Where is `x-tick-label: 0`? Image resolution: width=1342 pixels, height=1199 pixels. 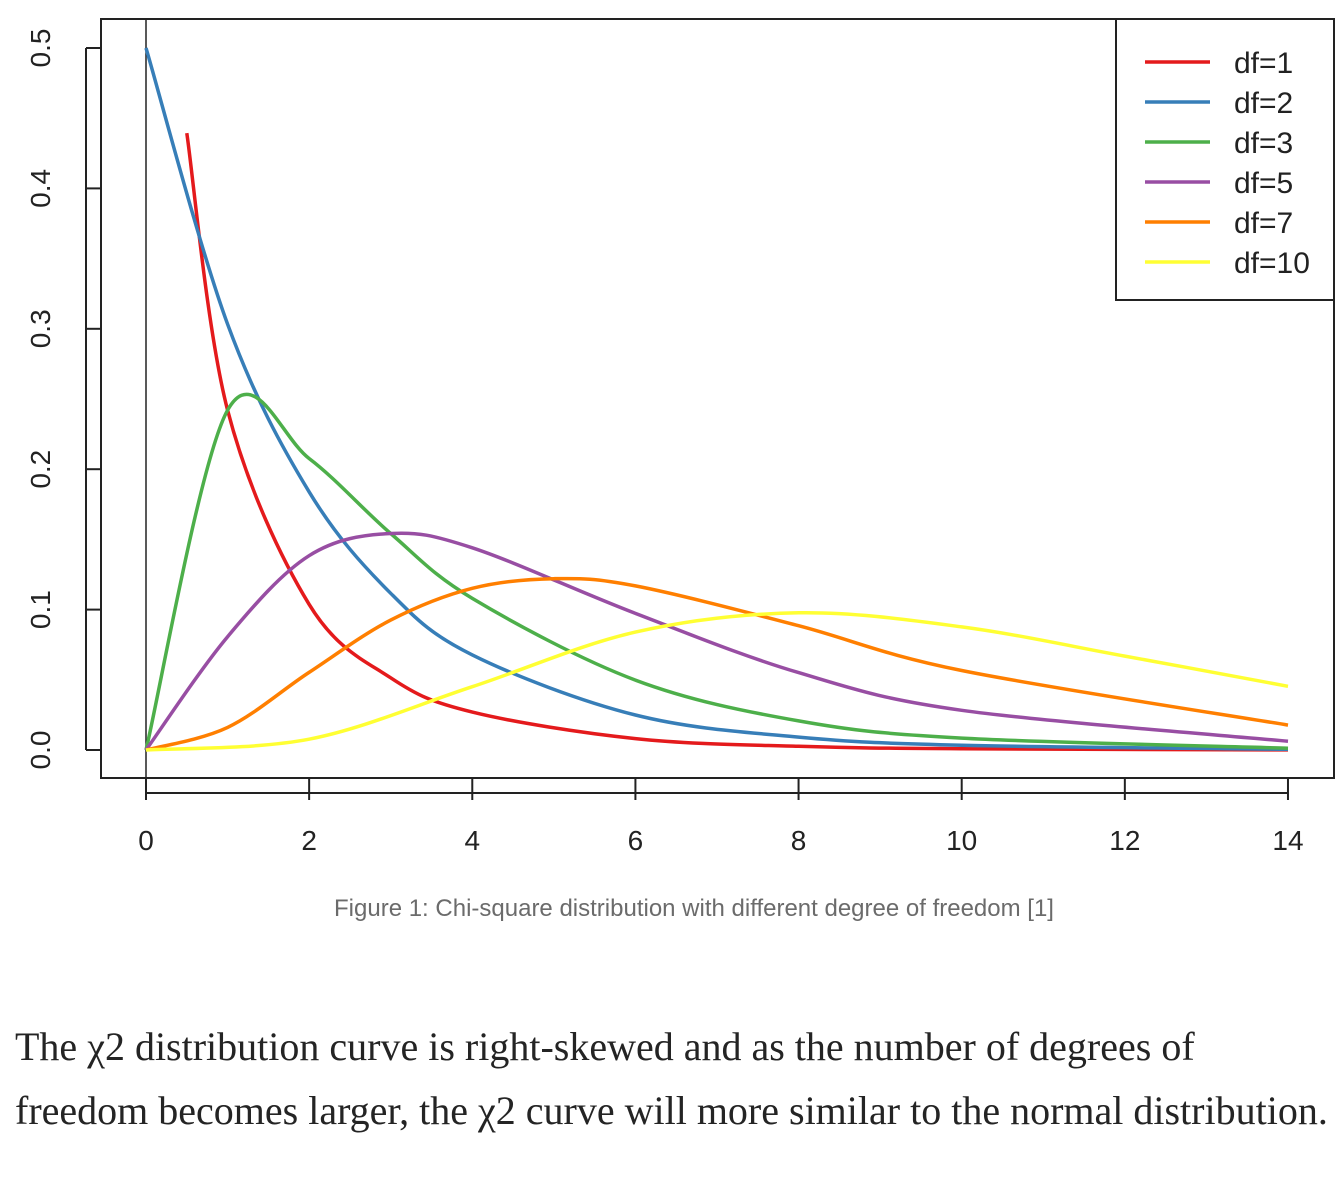 x-tick-label: 0 is located at coordinates (146, 840).